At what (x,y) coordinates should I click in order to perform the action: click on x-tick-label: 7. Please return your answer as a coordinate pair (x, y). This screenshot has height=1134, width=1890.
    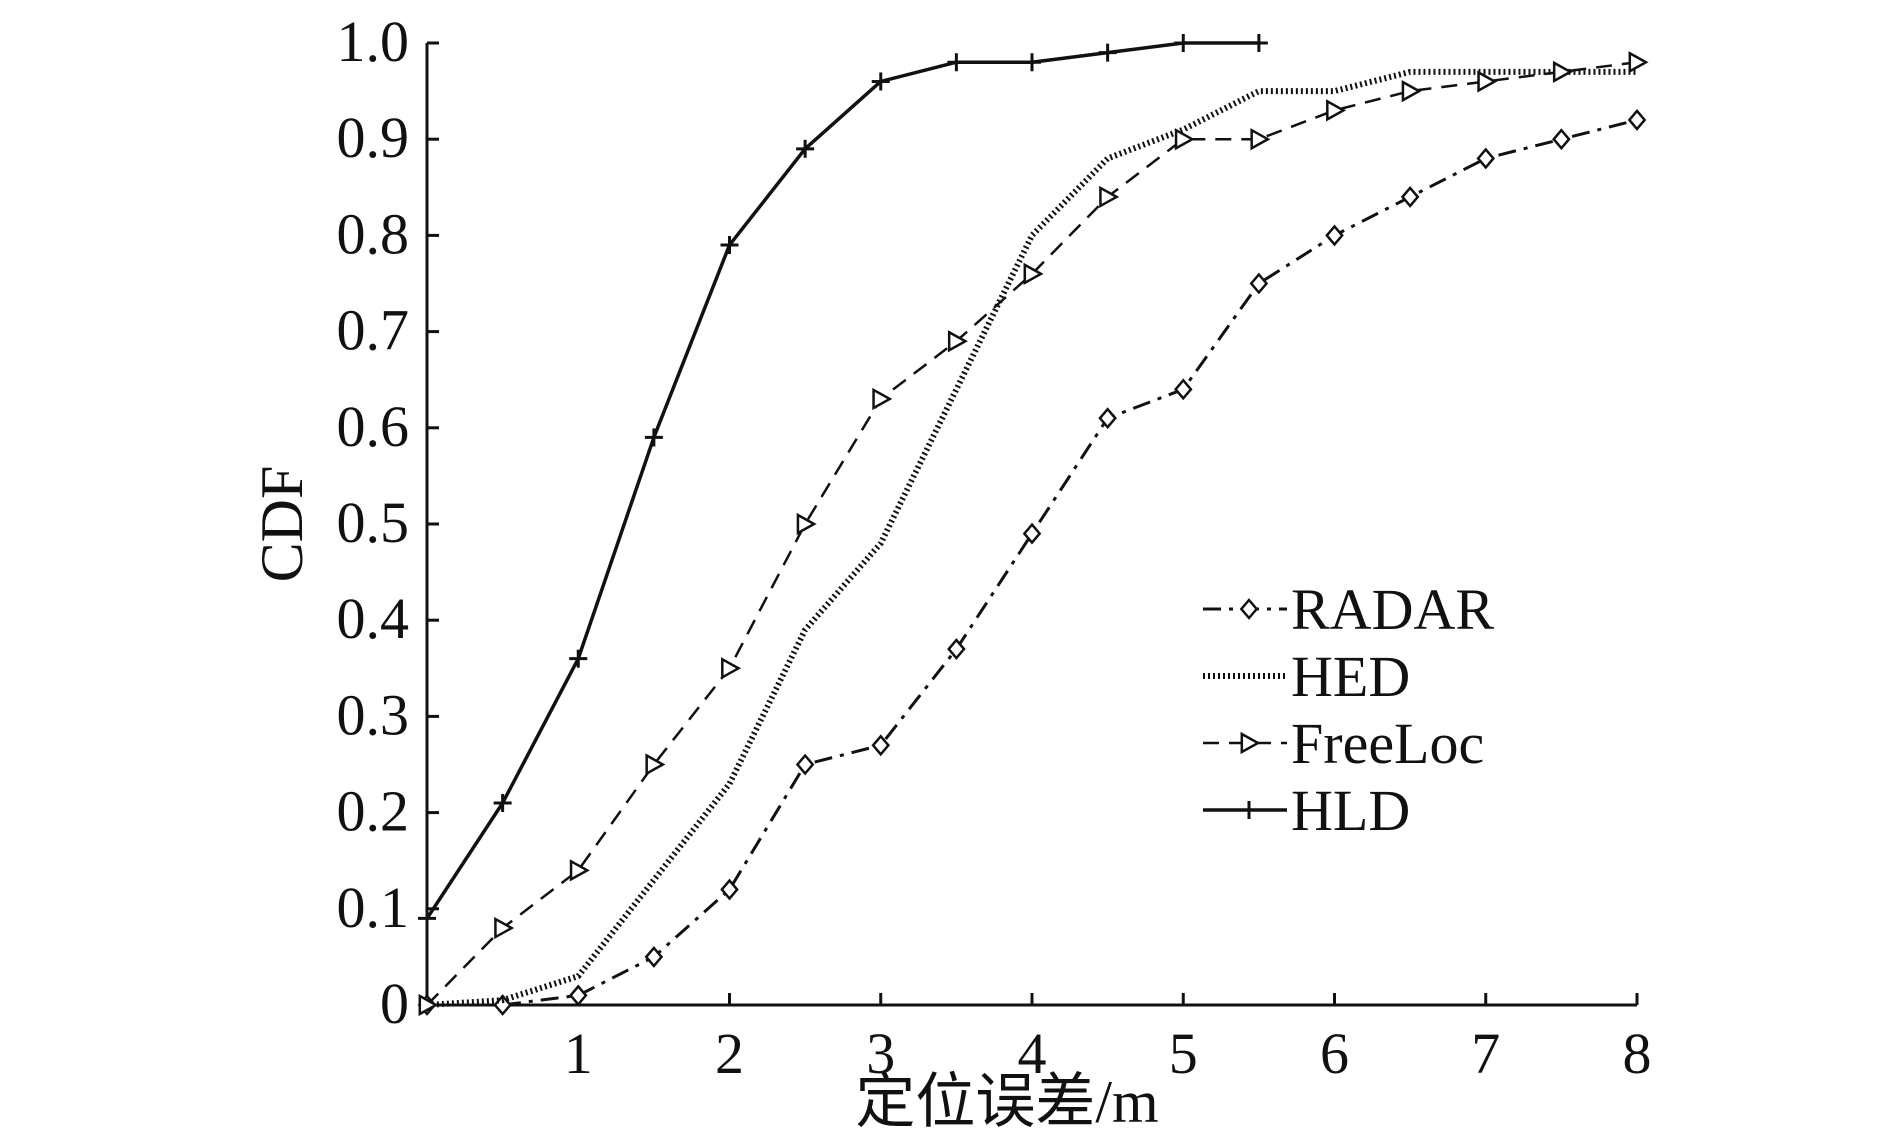
    Looking at the image, I should click on (1485, 1053).